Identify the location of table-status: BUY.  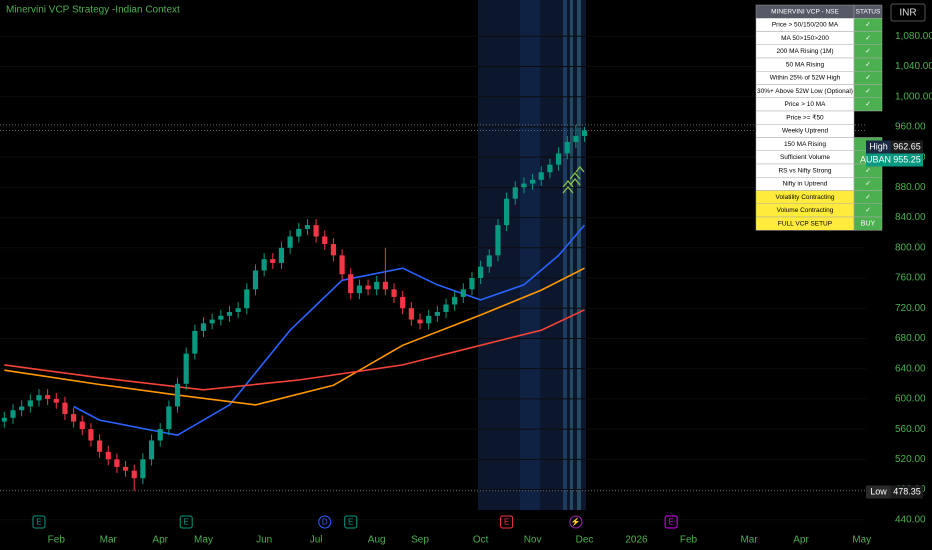
(868, 223).